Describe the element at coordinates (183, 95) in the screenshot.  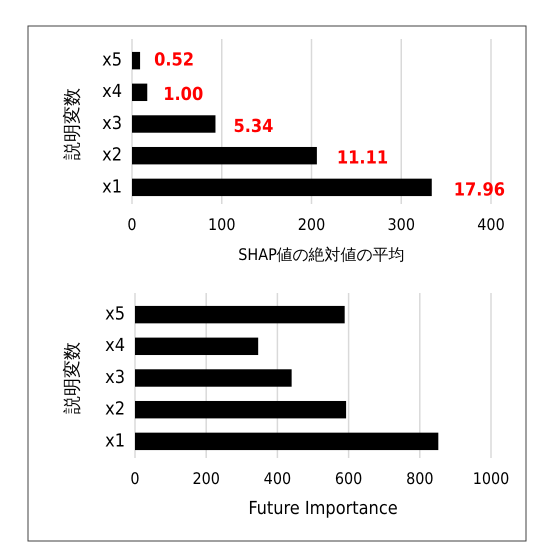
I see `annotation: 1.00` at that location.